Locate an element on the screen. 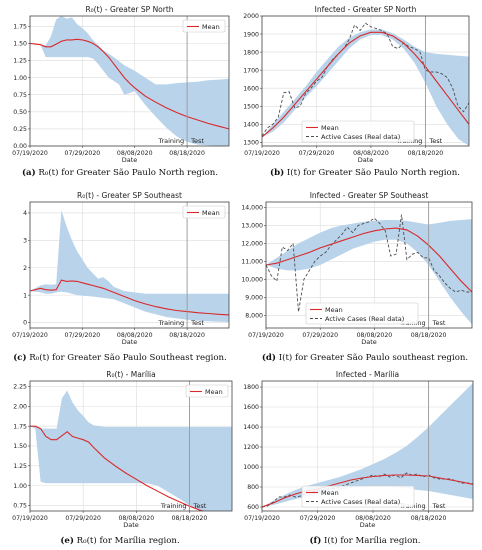 The image size is (482, 550). y-tick-label: 2.00 is located at coordinates (20, 407).